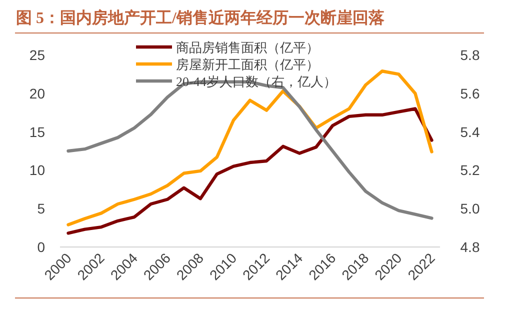 The width and height of the screenshot is (524, 332). Describe the element at coordinates (37, 132) in the screenshot. I see `y-tick-label: 15` at that location.